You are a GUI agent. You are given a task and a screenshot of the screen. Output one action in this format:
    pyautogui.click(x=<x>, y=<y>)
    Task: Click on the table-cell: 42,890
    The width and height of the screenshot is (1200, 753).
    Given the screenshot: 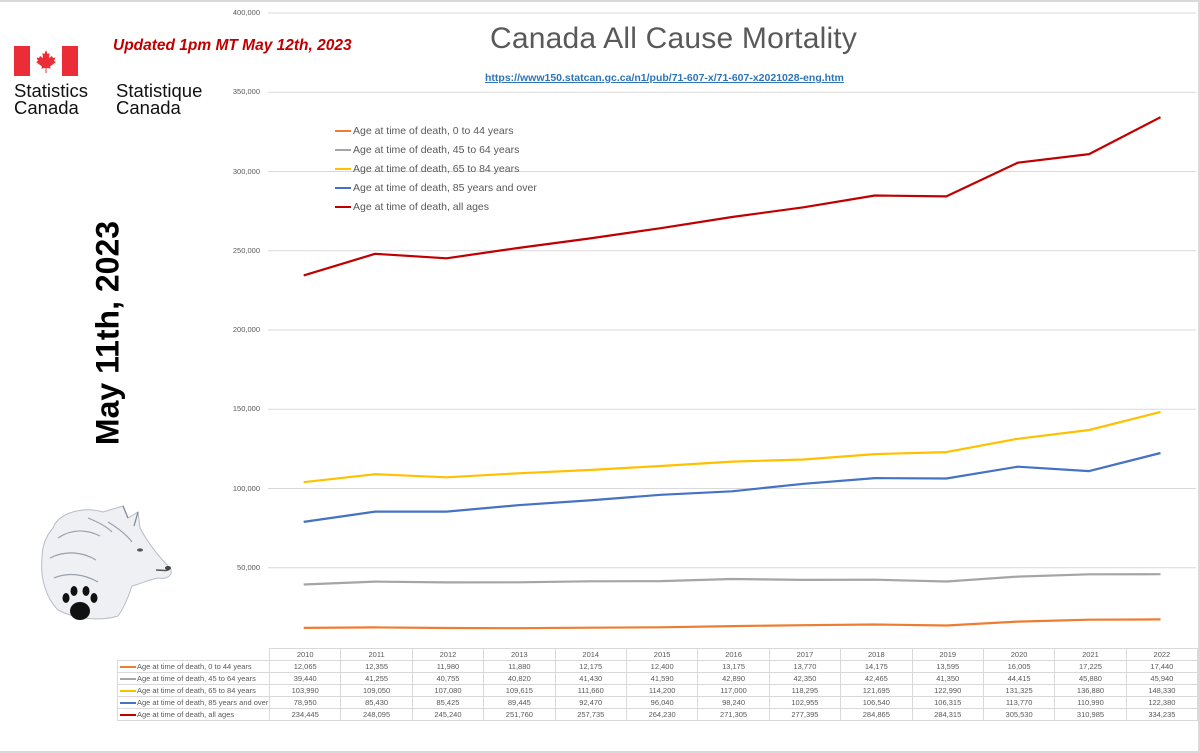 What is the action you would take?
    pyautogui.click(x=733, y=678)
    